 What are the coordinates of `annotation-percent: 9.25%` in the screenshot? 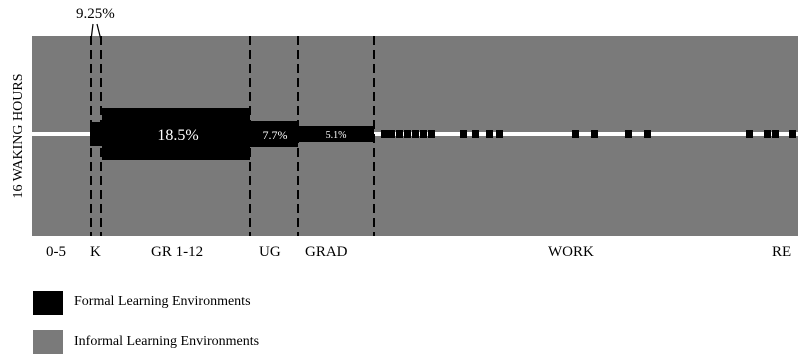 It's located at (95, 14).